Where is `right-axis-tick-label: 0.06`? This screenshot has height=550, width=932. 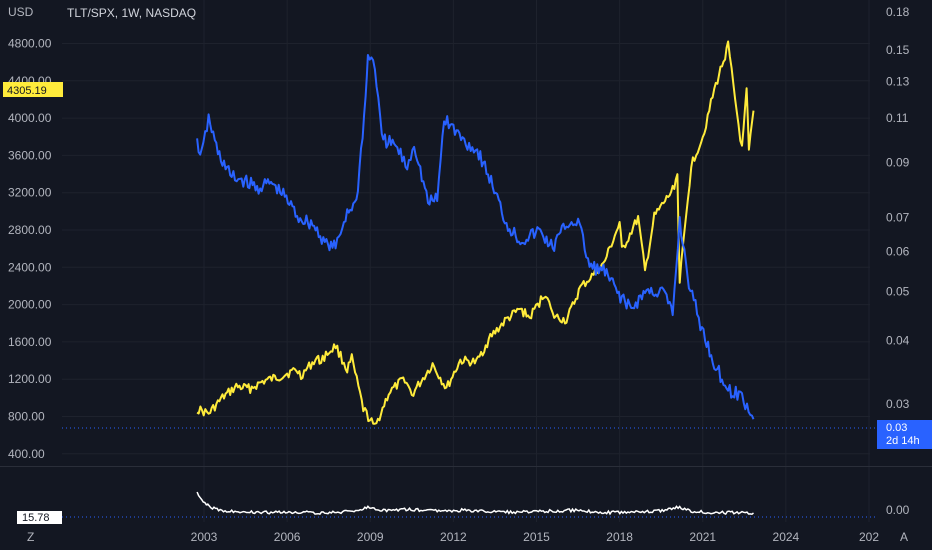
right-axis-tick-label: 0.06 is located at coordinates (898, 252).